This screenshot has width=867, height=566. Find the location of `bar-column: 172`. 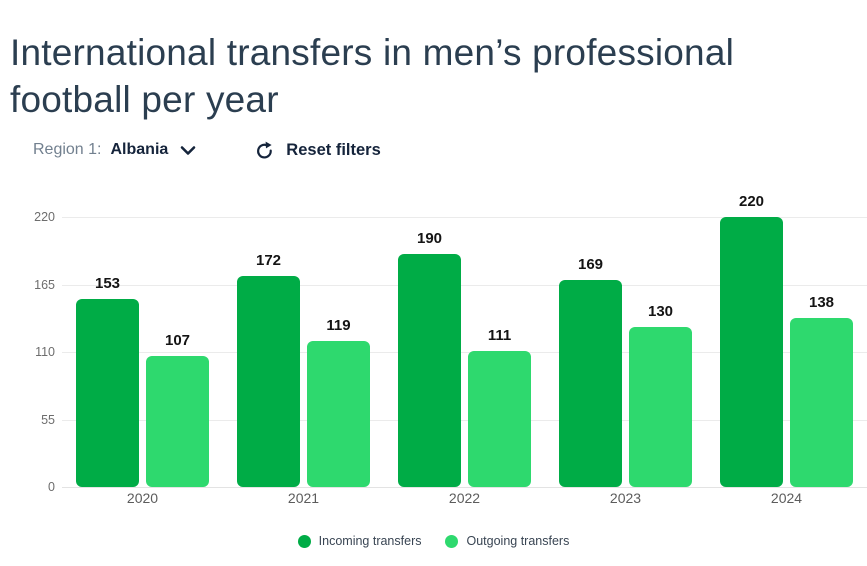

bar-column: 172 is located at coordinates (268, 352).